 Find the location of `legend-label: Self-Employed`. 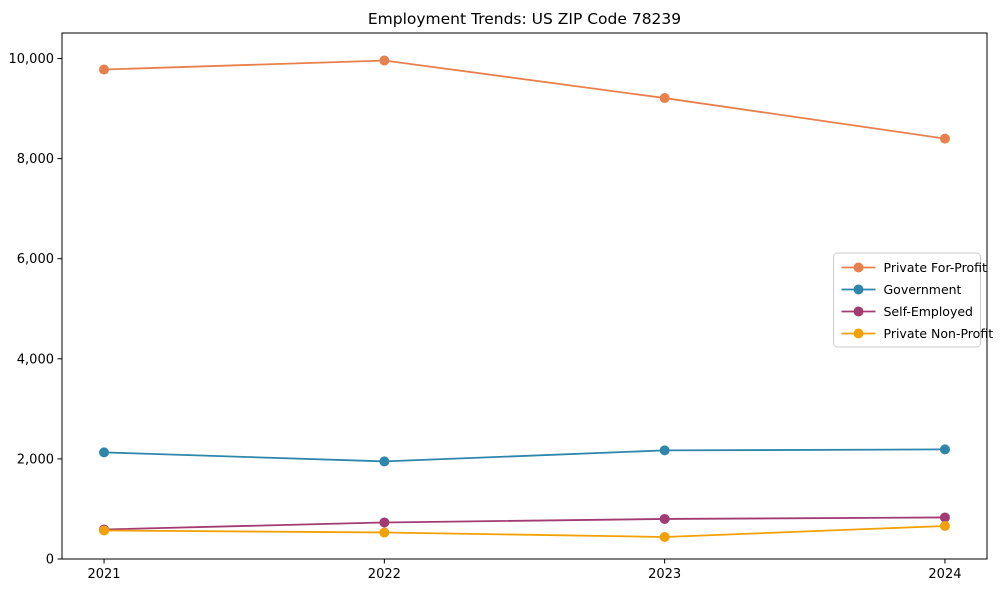

legend-label: Self-Employed is located at coordinates (928, 311).